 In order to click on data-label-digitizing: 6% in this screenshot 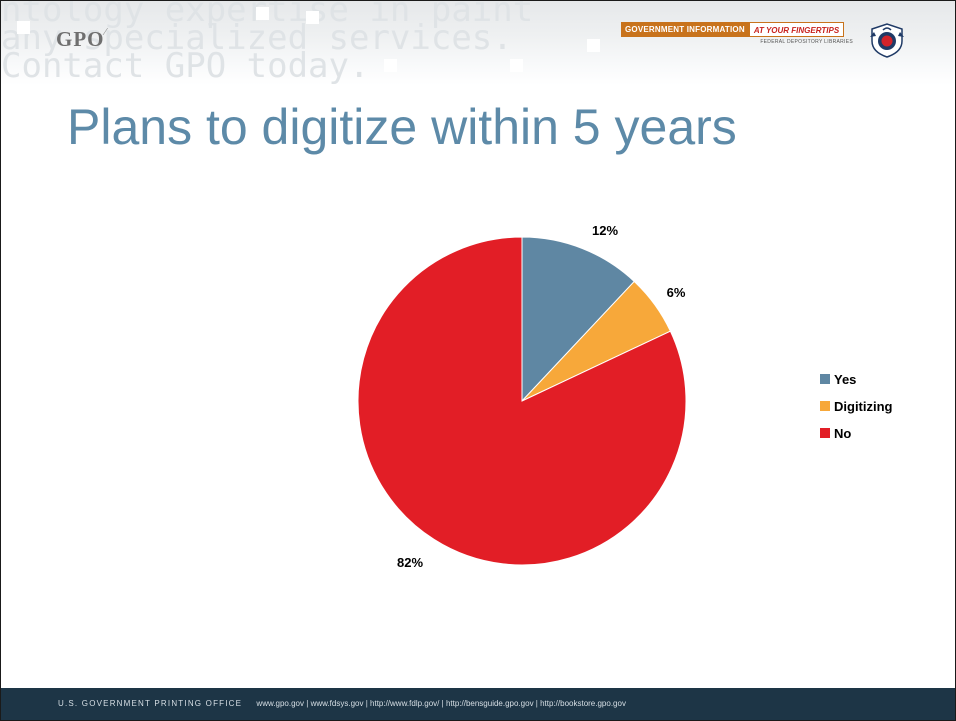, I will do `click(676, 292)`.